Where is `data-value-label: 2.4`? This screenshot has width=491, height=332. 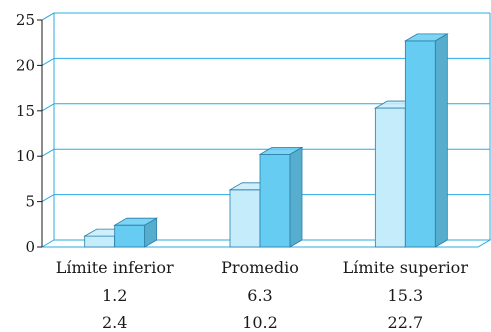
data-value-label: 2.4 is located at coordinates (114, 322).